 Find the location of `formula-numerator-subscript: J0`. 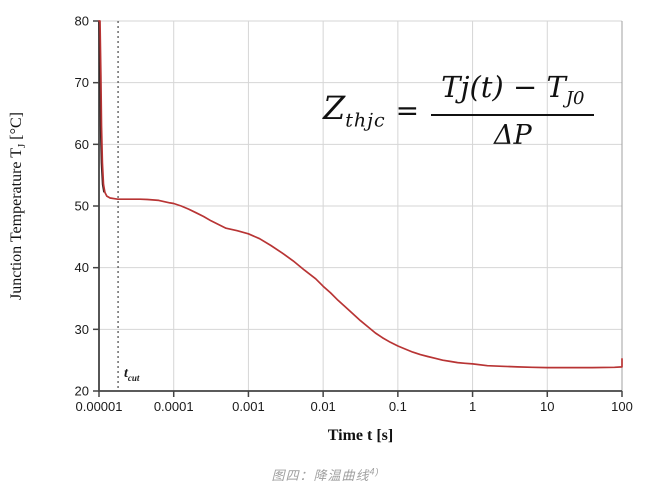

formula-numerator-subscript: J0 is located at coordinates (575, 98).